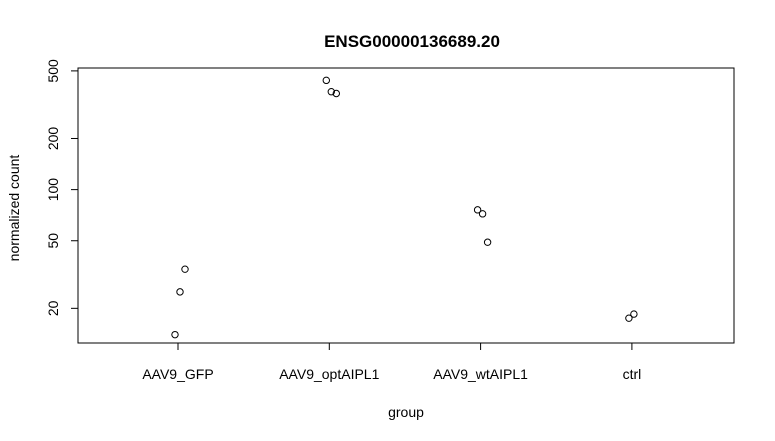 Image resolution: width=775 pixels, height=441 pixels. Describe the element at coordinates (412, 41) in the screenshot. I see `chart-title: ENSG00000136689.20` at that location.